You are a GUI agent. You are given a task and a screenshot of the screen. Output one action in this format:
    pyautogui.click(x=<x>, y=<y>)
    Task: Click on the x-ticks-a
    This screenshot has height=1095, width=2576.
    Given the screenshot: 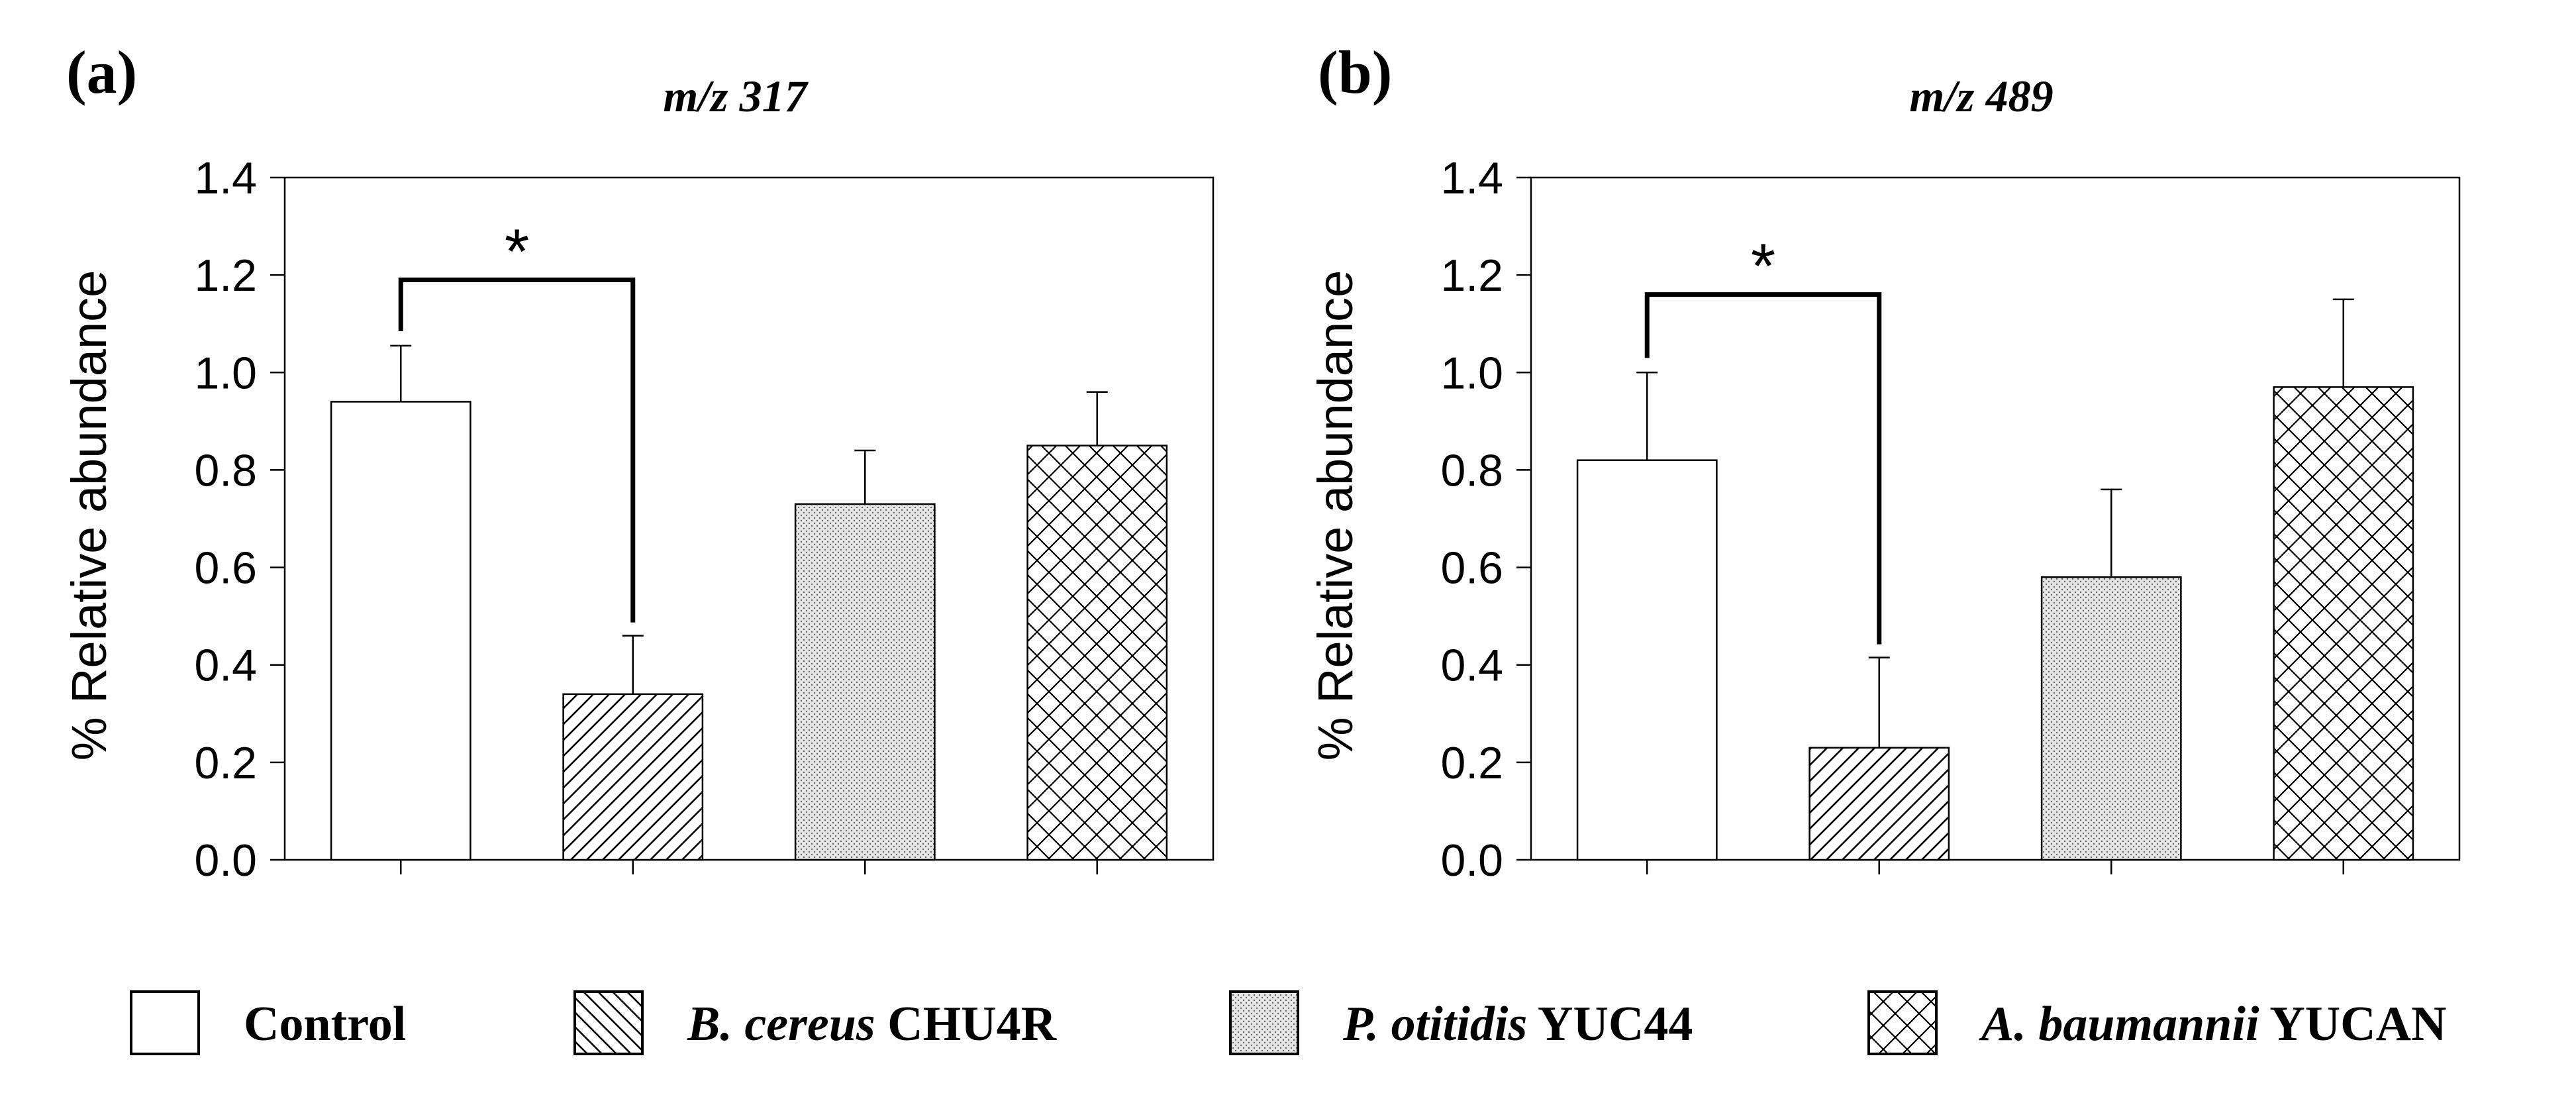 What is the action you would take?
    pyautogui.click(x=749, y=867)
    